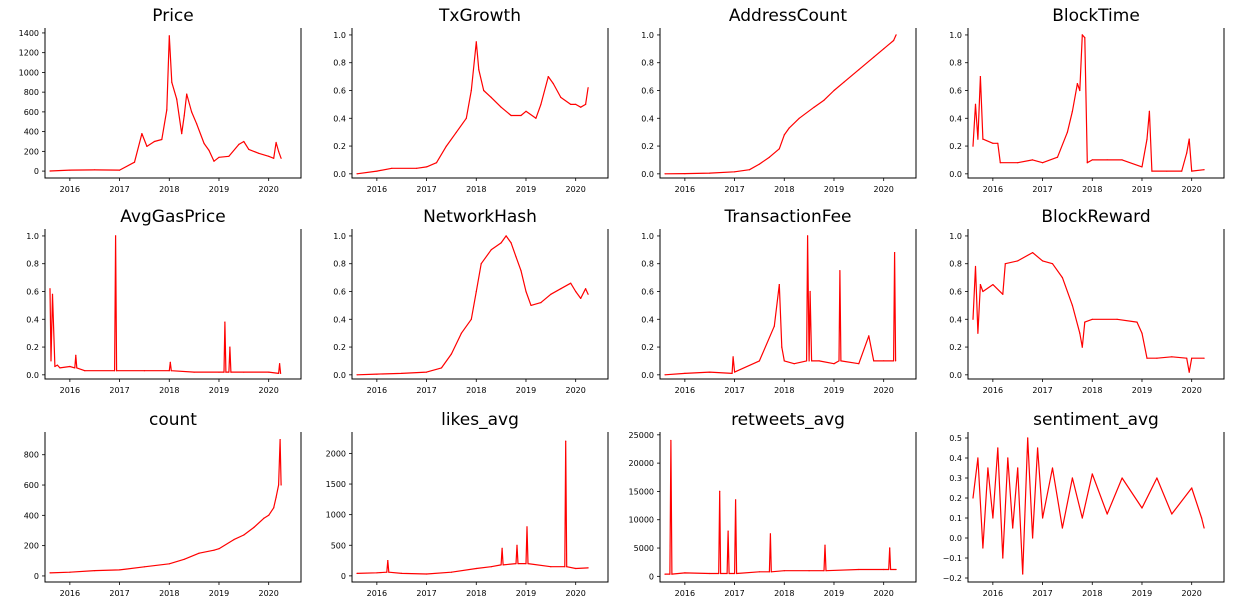 The height and width of the screenshot is (611, 1242). What do you see at coordinates (647, 63) in the screenshot?
I see `y-tick-label: 0.8` at bounding box center [647, 63].